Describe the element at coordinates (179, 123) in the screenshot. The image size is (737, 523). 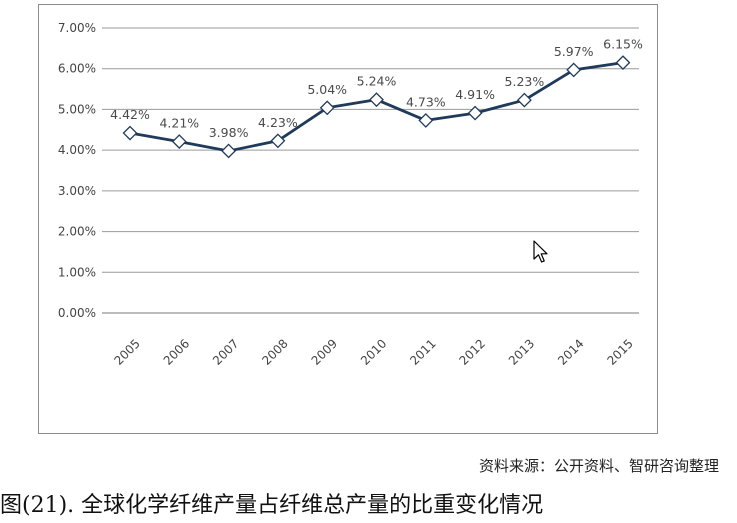
I see `data-label: 4.21%` at that location.